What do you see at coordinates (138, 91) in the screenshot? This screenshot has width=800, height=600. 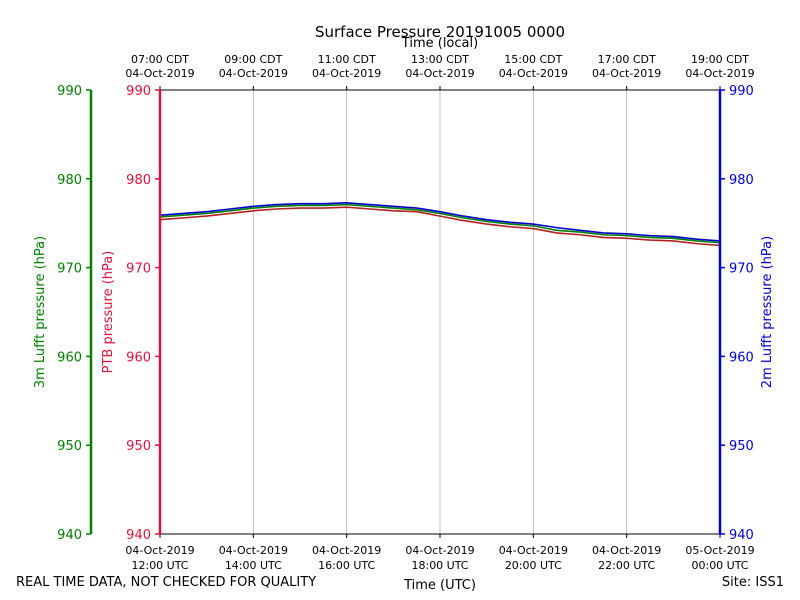 I see `y-tick-label-ptb: 990` at bounding box center [138, 91].